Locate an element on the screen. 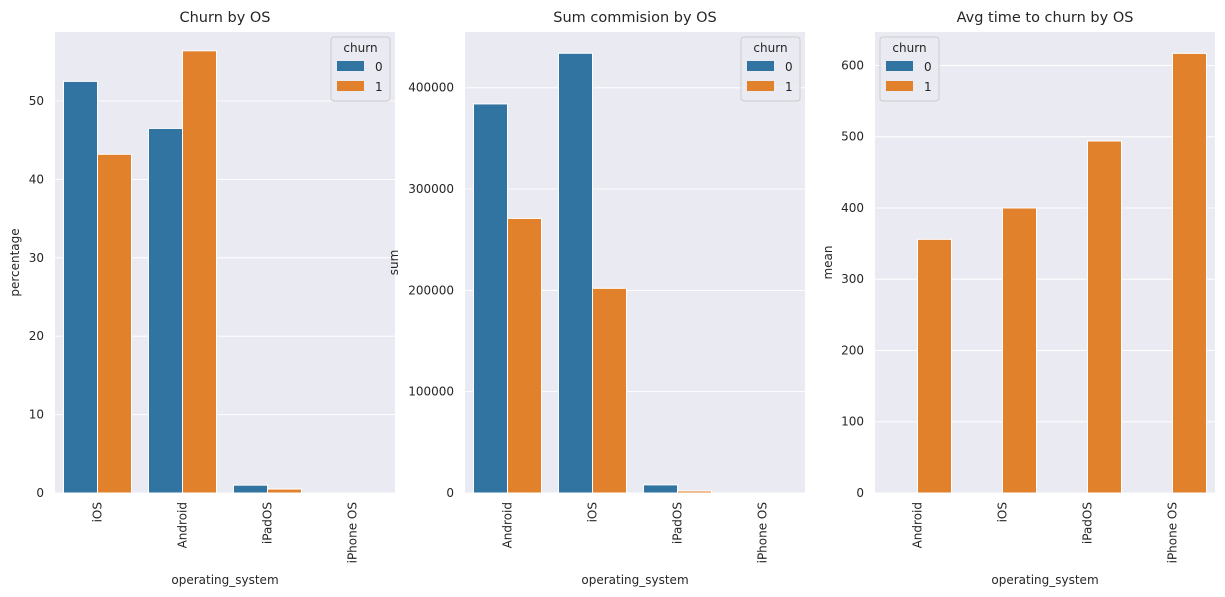  chart-title: Avg time to churn by OS is located at coordinates (1045, 18).